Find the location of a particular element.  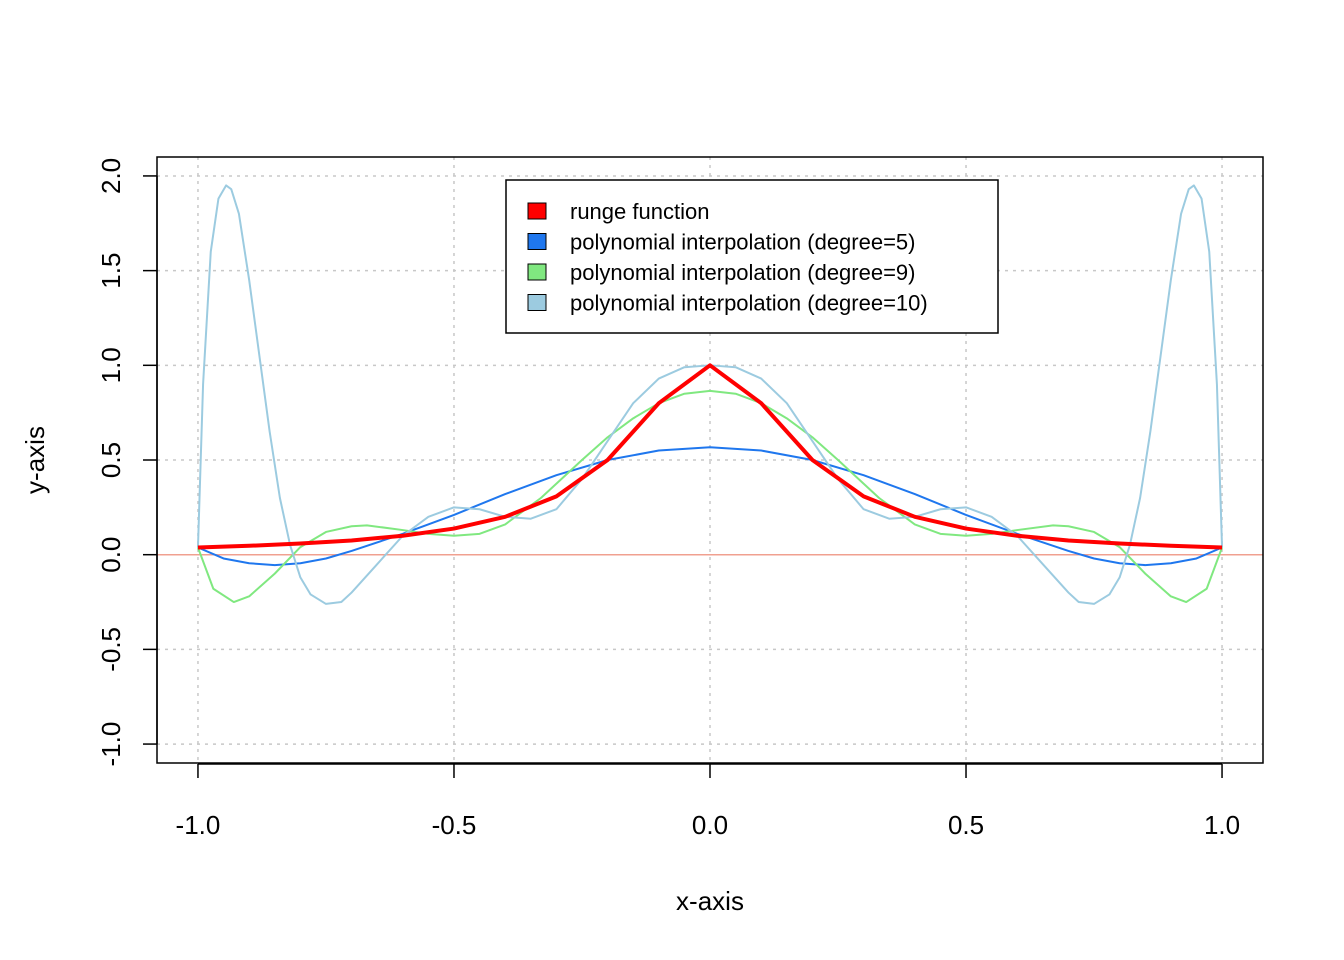

y-axis-title: y-axis is located at coordinates (35, 460).